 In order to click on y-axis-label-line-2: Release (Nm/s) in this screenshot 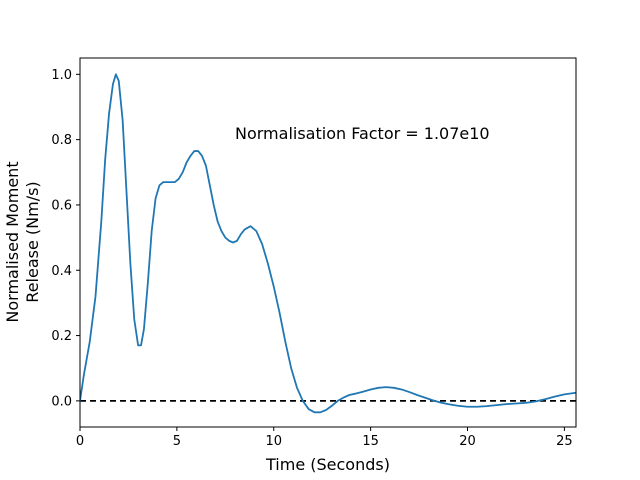, I will do `click(32, 241)`.